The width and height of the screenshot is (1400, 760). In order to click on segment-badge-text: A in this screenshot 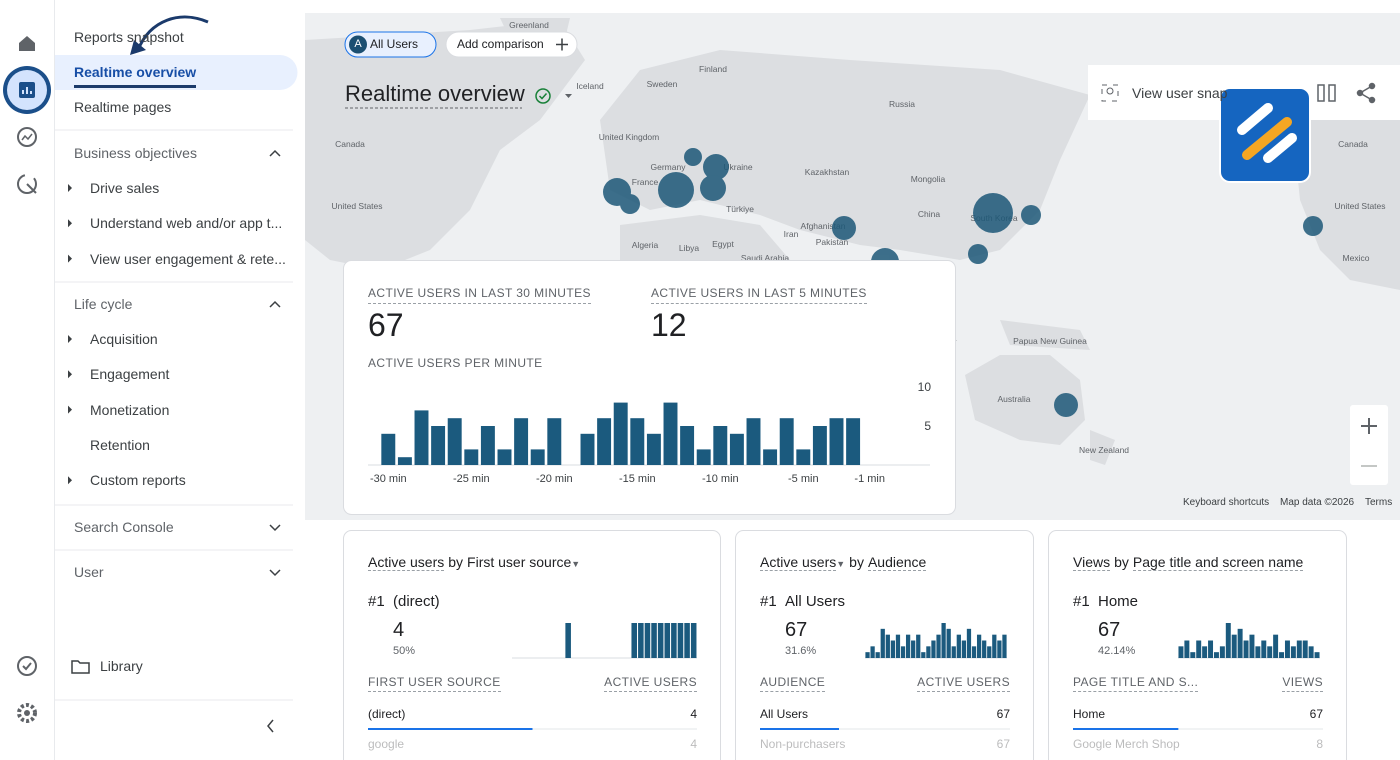, I will do `click(358, 44)`.